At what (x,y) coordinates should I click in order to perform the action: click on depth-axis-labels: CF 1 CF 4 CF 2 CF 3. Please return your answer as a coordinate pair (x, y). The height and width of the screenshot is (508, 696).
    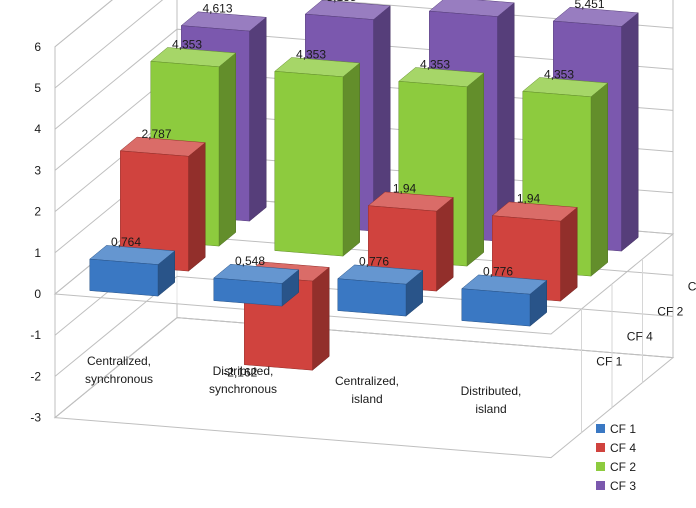
    Looking at the image, I should click on (646, 324).